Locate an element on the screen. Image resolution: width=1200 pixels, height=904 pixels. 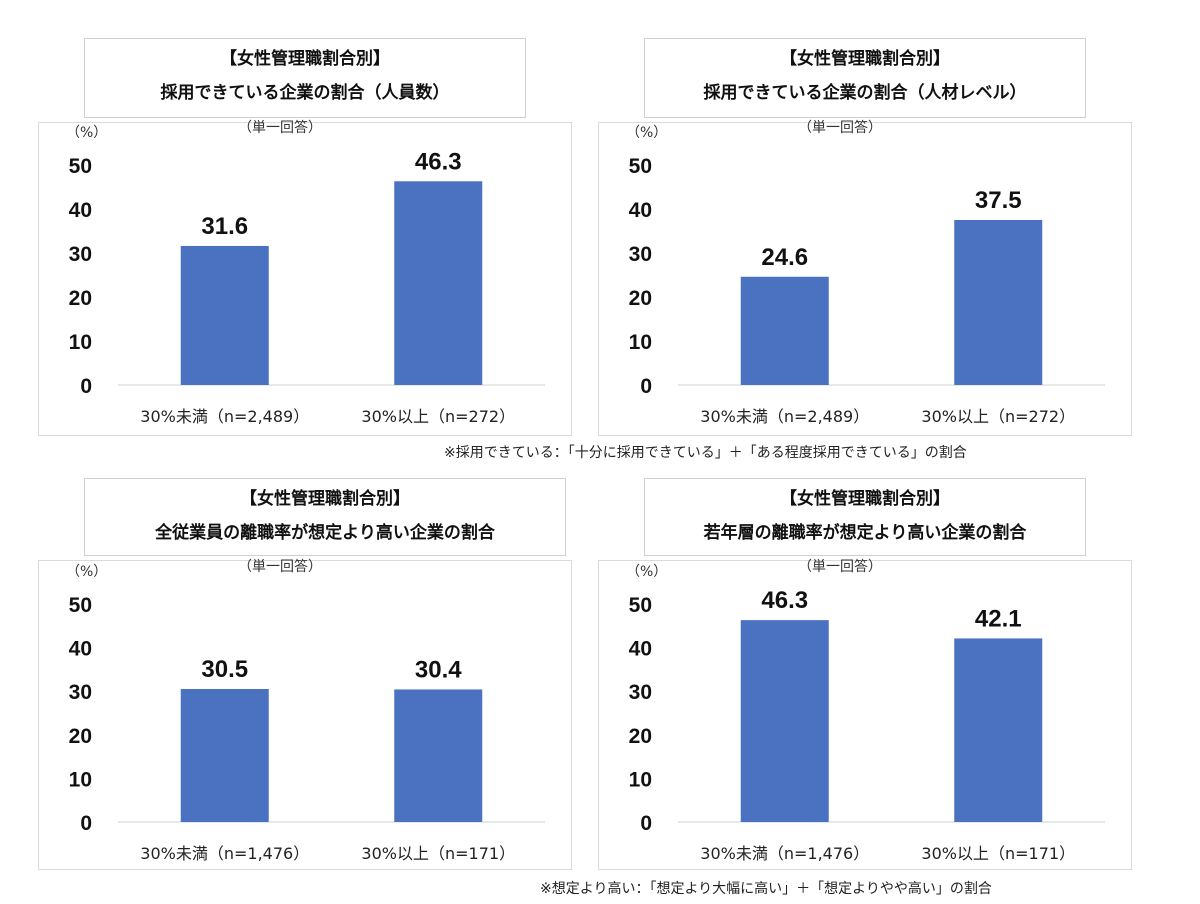
bar-value-label: 30.5 is located at coordinates (224, 669).